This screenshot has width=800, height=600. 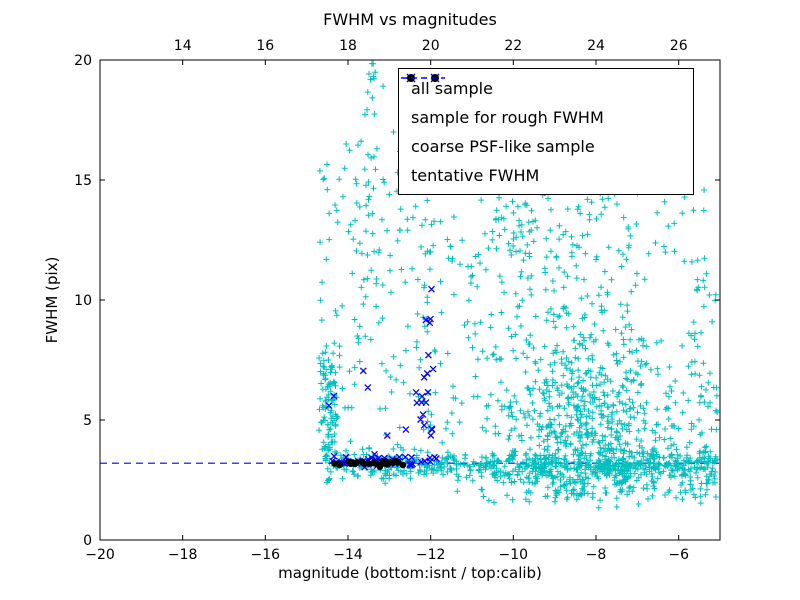 What do you see at coordinates (87, 541) in the screenshot?
I see `tick-label: 0` at bounding box center [87, 541].